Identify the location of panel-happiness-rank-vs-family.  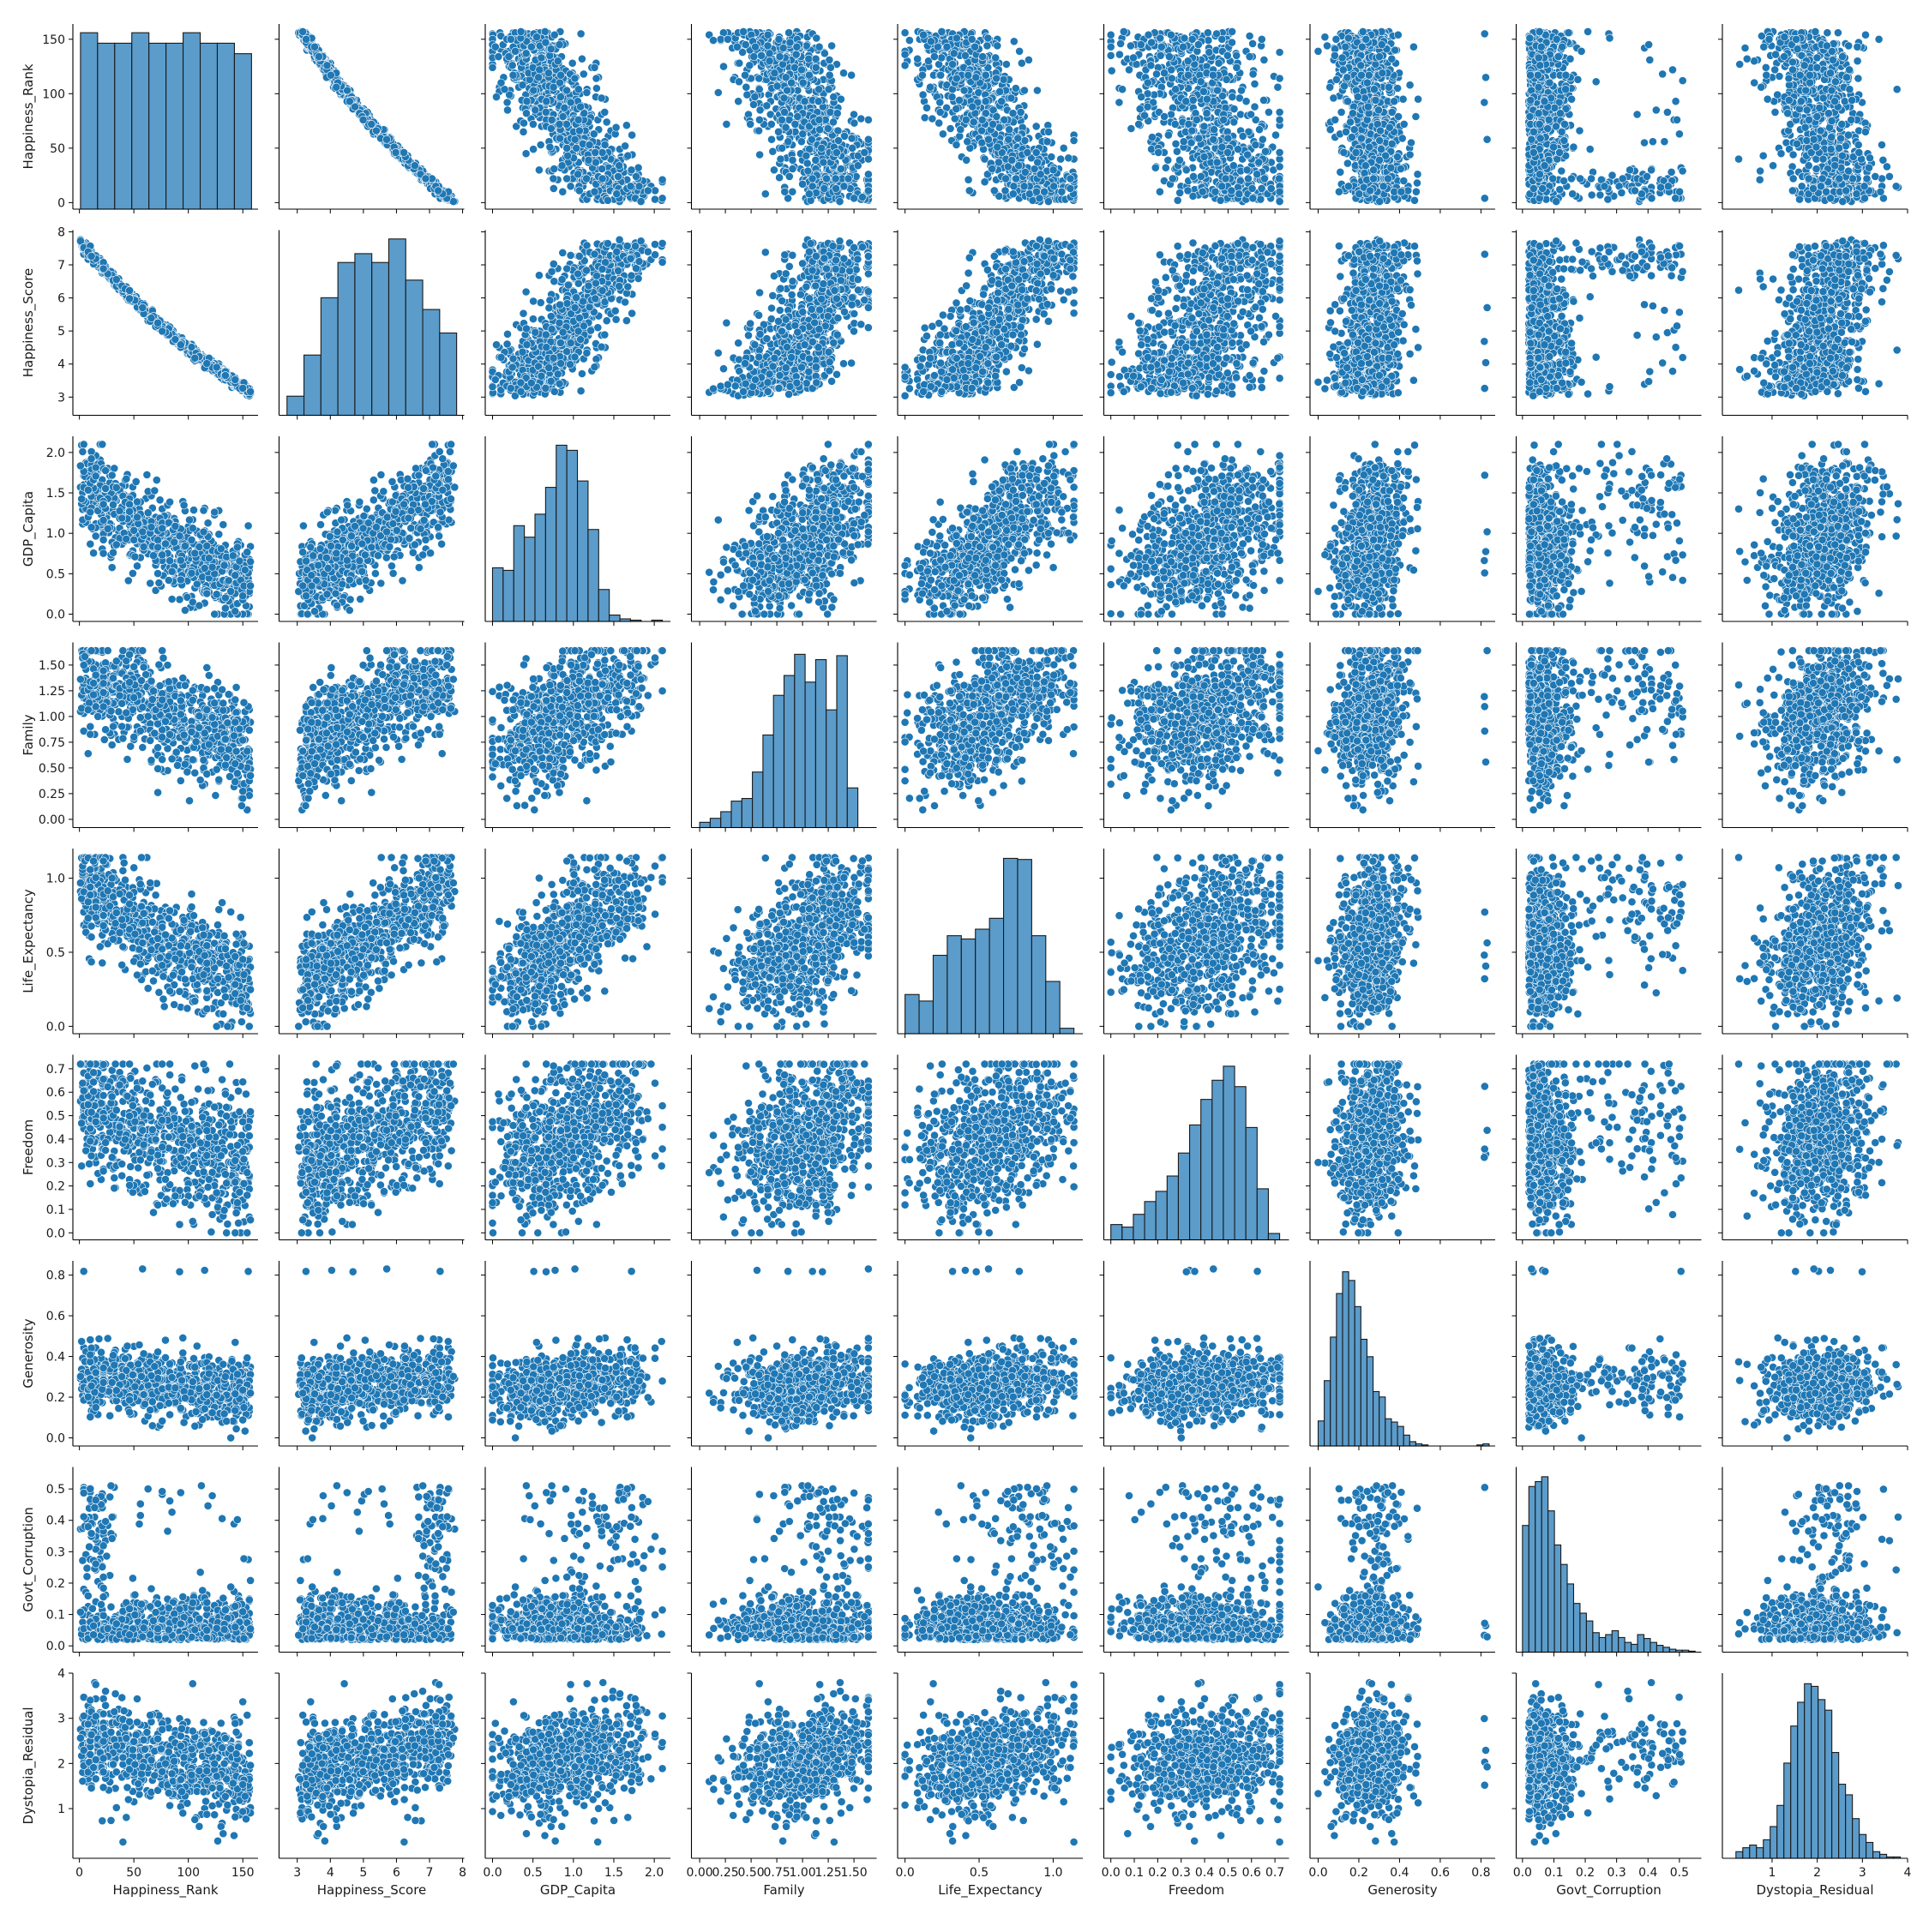
(782, 118).